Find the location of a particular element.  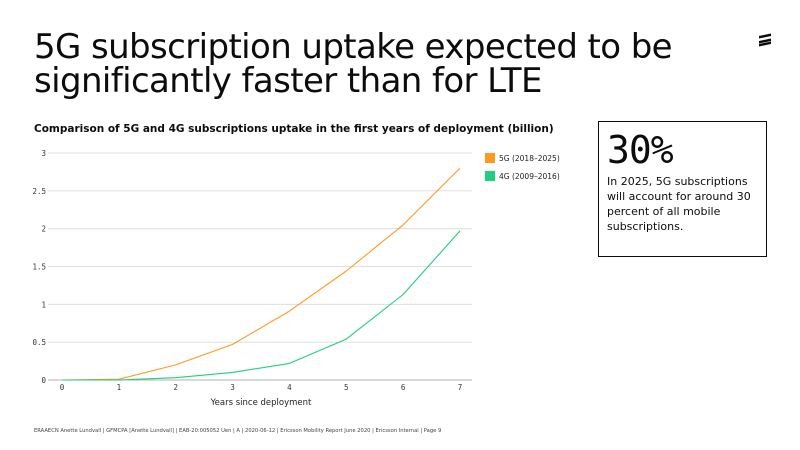

y-tick-label: 0 is located at coordinates (43, 380).